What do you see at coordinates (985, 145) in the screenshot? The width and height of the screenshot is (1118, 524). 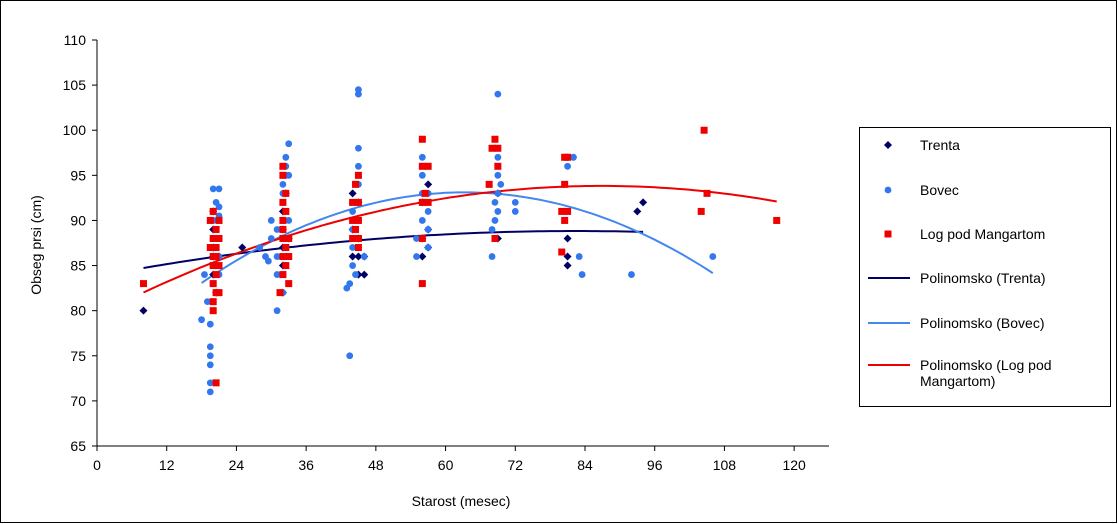 I see `legend-item: Trenta` at bounding box center [985, 145].